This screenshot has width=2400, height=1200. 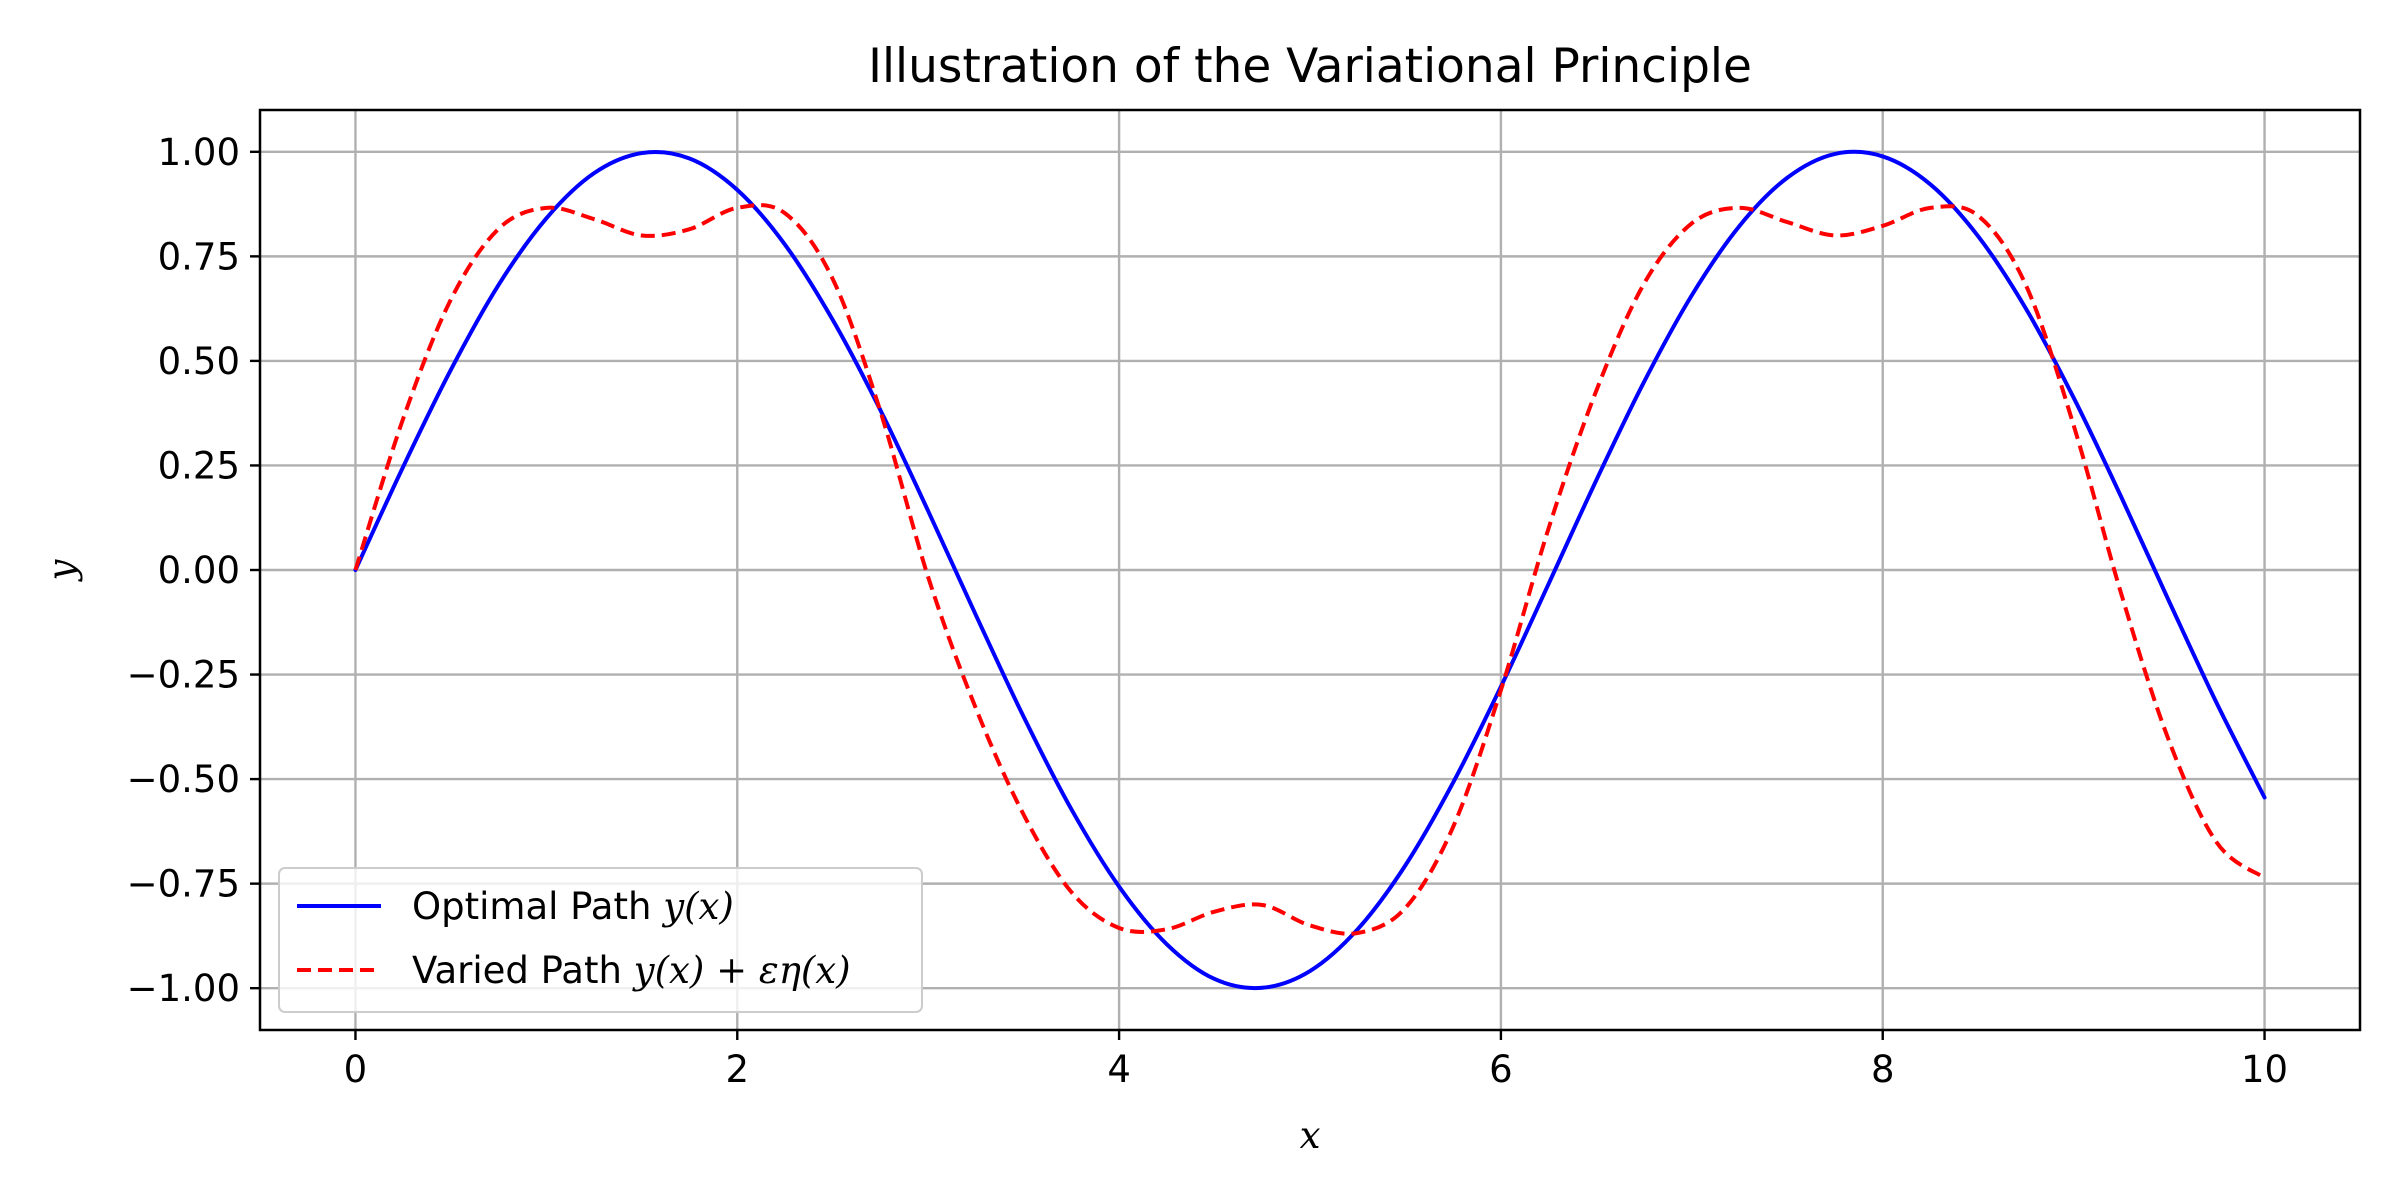 What do you see at coordinates (356, 1069) in the screenshot?
I see `x-tick-label: 0` at bounding box center [356, 1069].